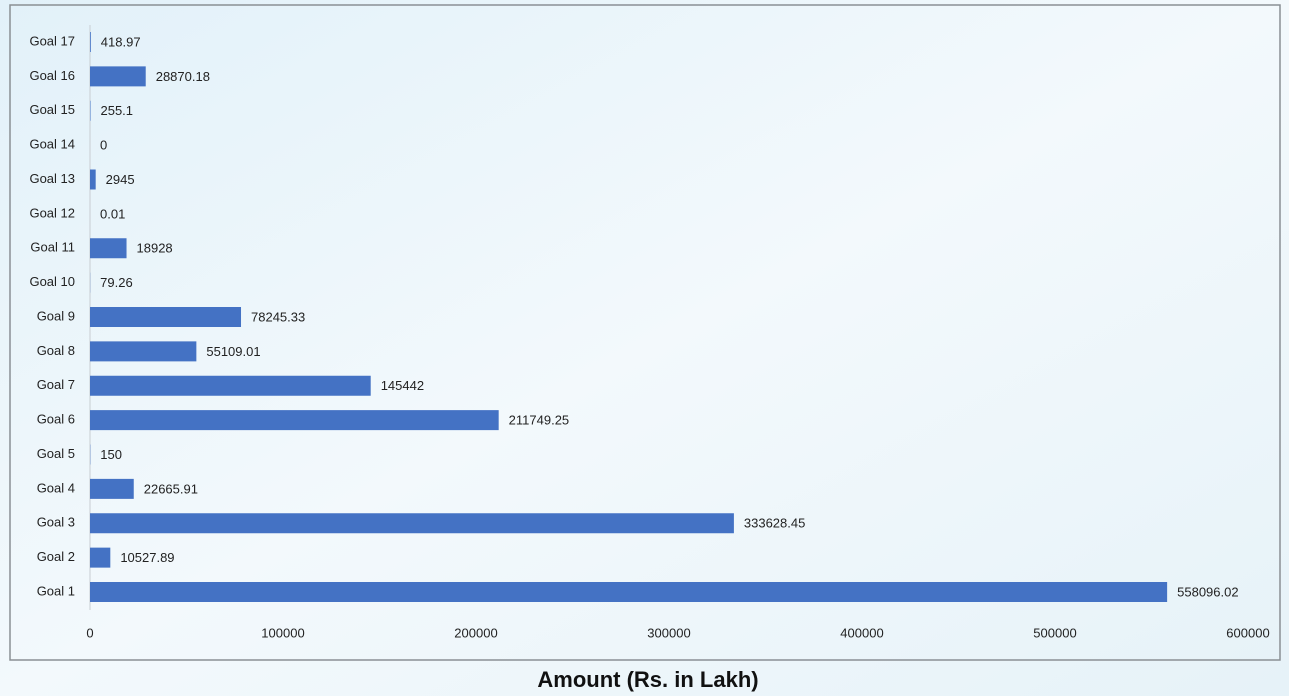  I want to click on y-tick-label: Goal 2, so click(56, 556).